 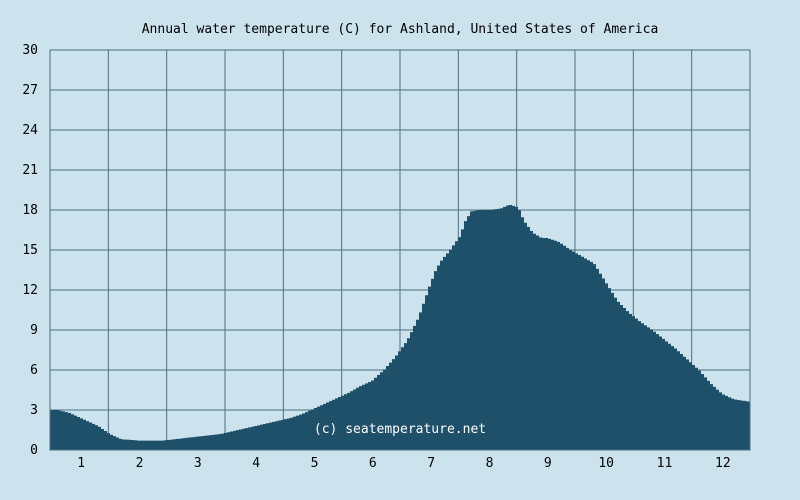 I want to click on x-tick-label: 3, so click(x=198, y=463).